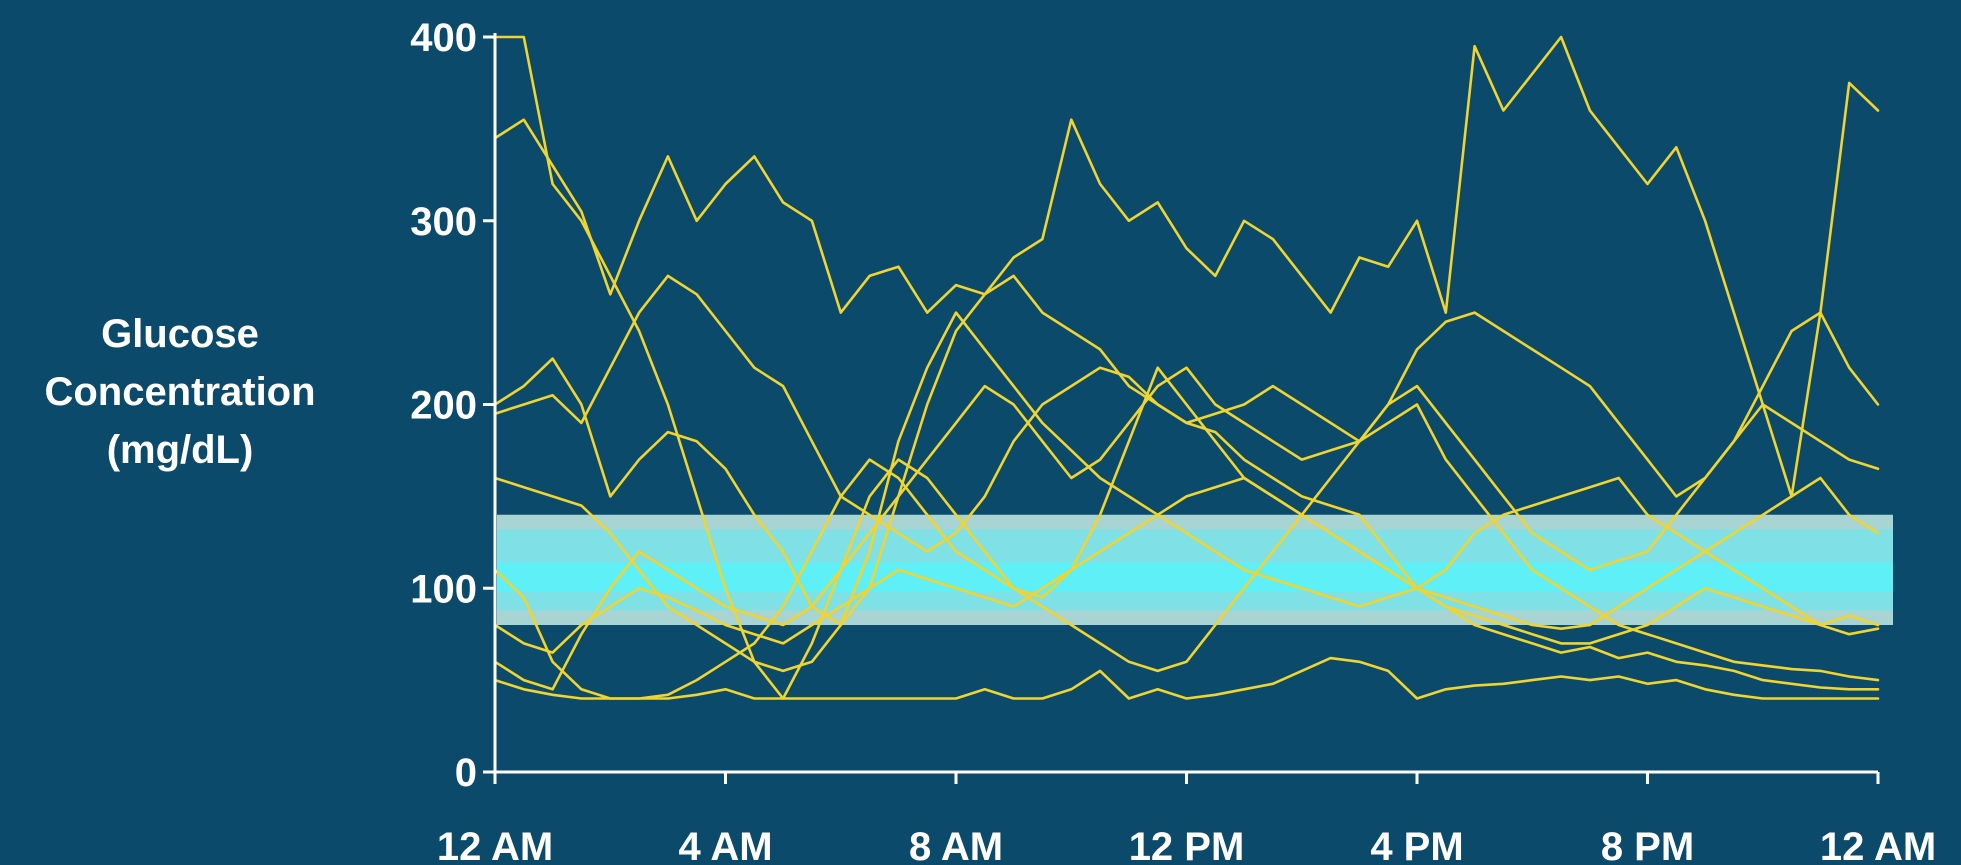 The width and height of the screenshot is (1961, 865). Describe the element at coordinates (443, 38) in the screenshot. I see `y-tick-label-400: 400` at that location.